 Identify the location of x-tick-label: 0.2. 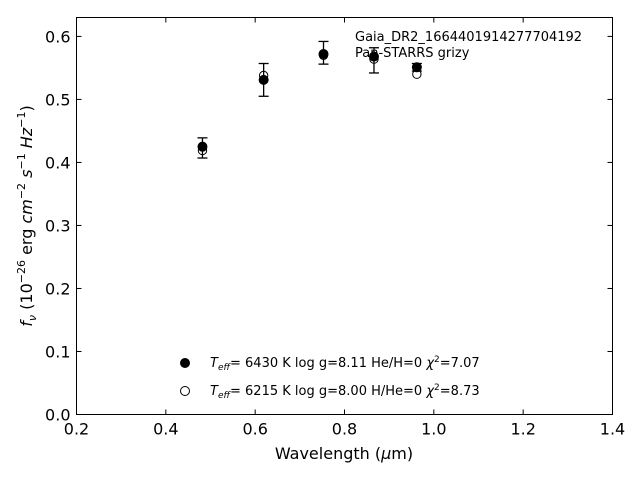
(76, 429).